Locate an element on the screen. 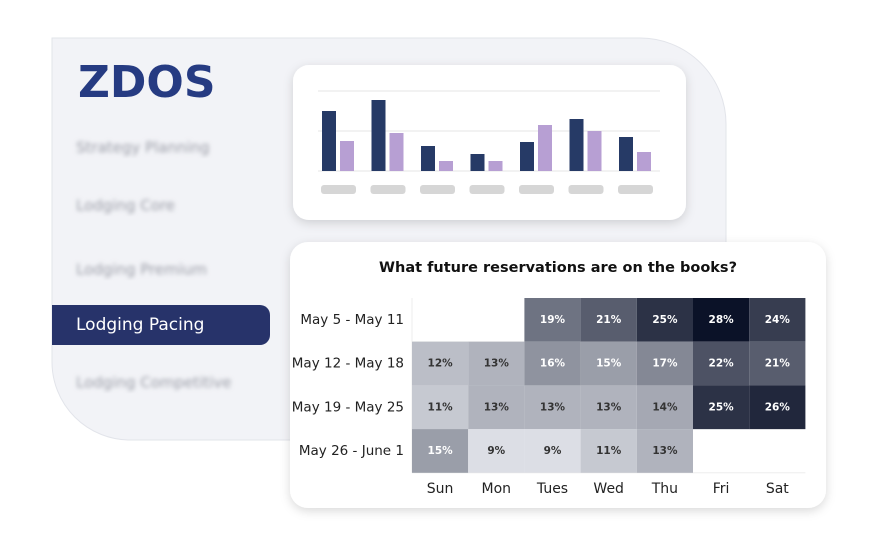 The width and height of the screenshot is (879, 547). column-label: Sat is located at coordinates (777, 489).